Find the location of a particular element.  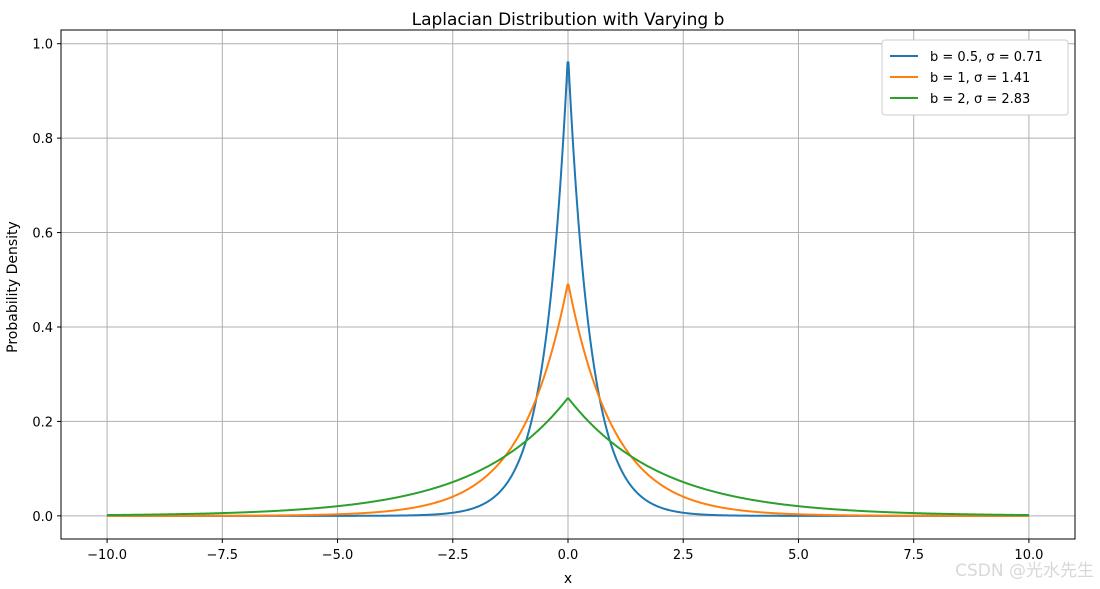

x-axis-label: x is located at coordinates (568, 579).